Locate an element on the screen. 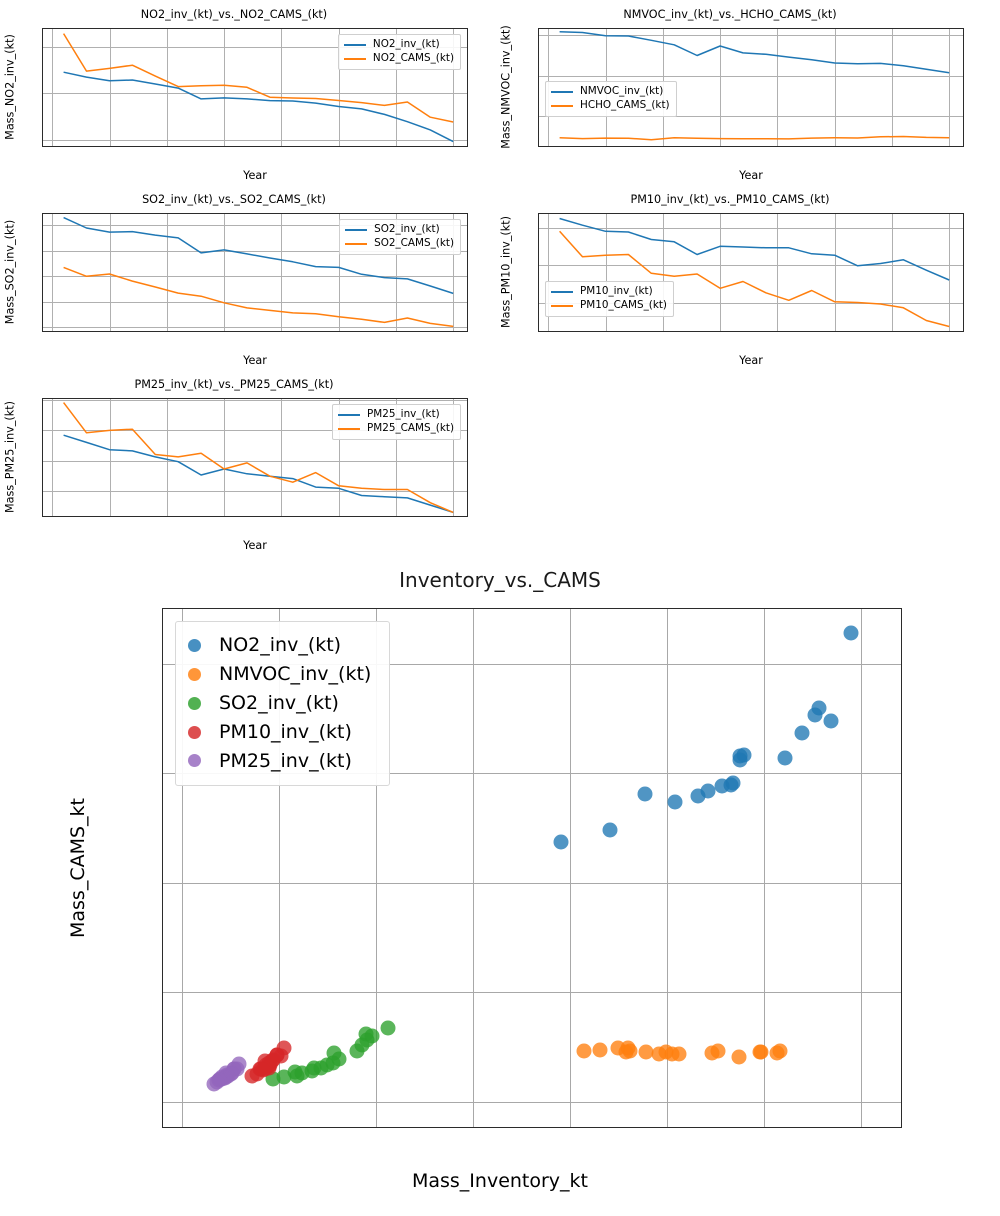 This screenshot has width=1000, height=1216. y-axis-label-so2: Mass_SO2_inv_(kt) is located at coordinates (10, 272).